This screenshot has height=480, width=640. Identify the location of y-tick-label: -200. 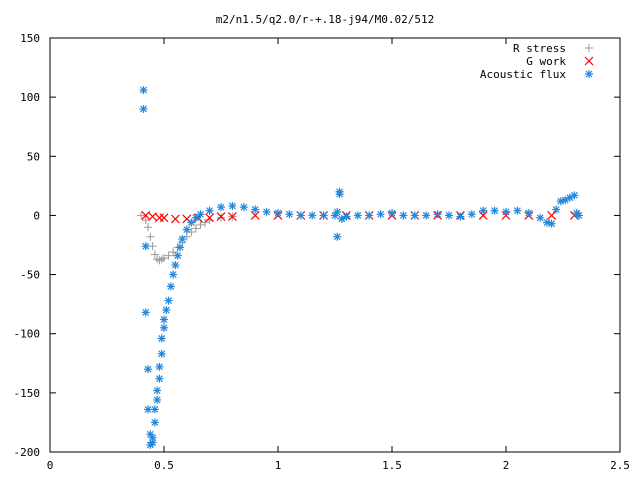
(27, 452).